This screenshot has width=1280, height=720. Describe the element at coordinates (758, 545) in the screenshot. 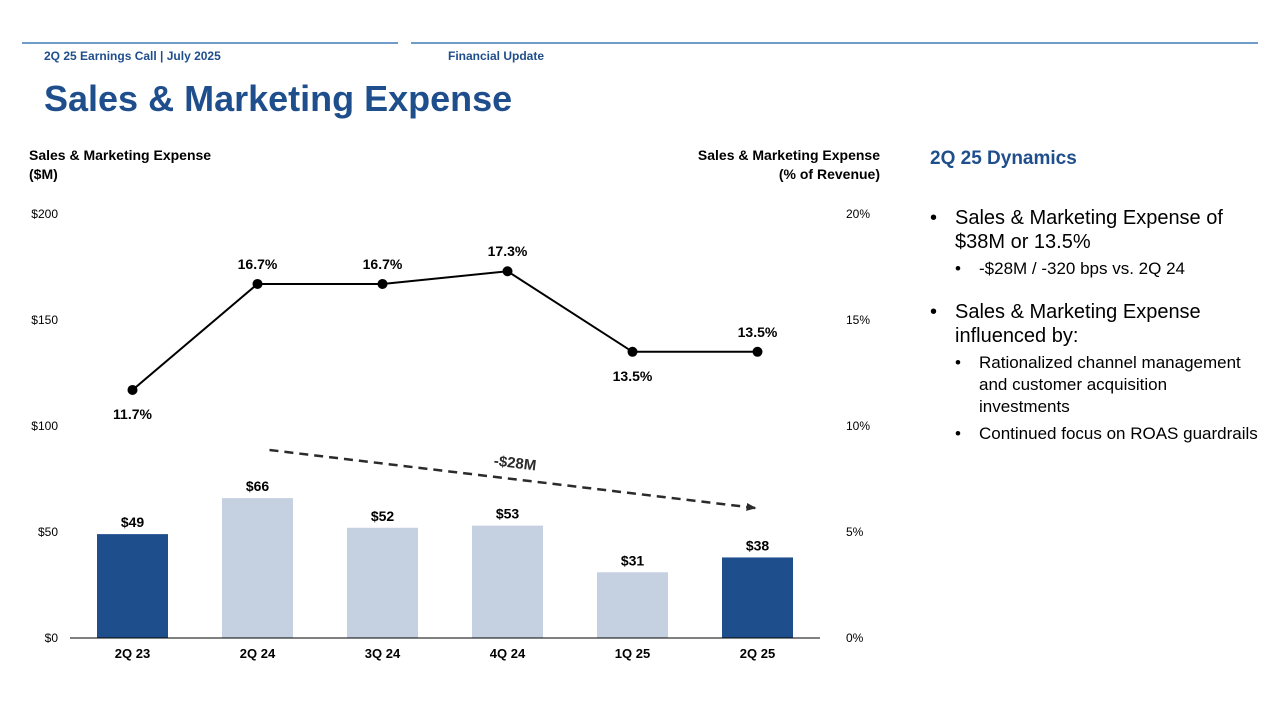

I see `bar-value-label: $38` at that location.